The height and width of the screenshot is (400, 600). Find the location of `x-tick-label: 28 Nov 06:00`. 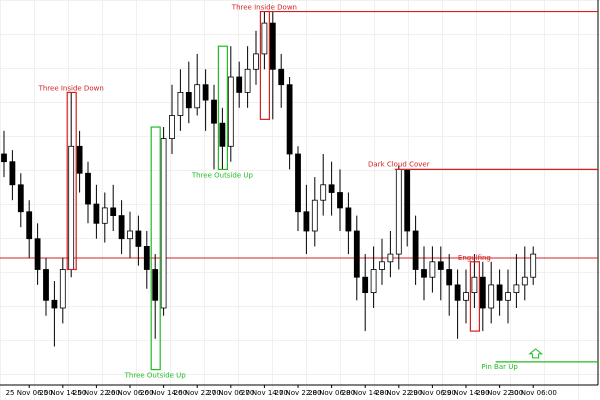

x-tick-label: 28 Nov 06:00 is located at coordinates (331, 393).